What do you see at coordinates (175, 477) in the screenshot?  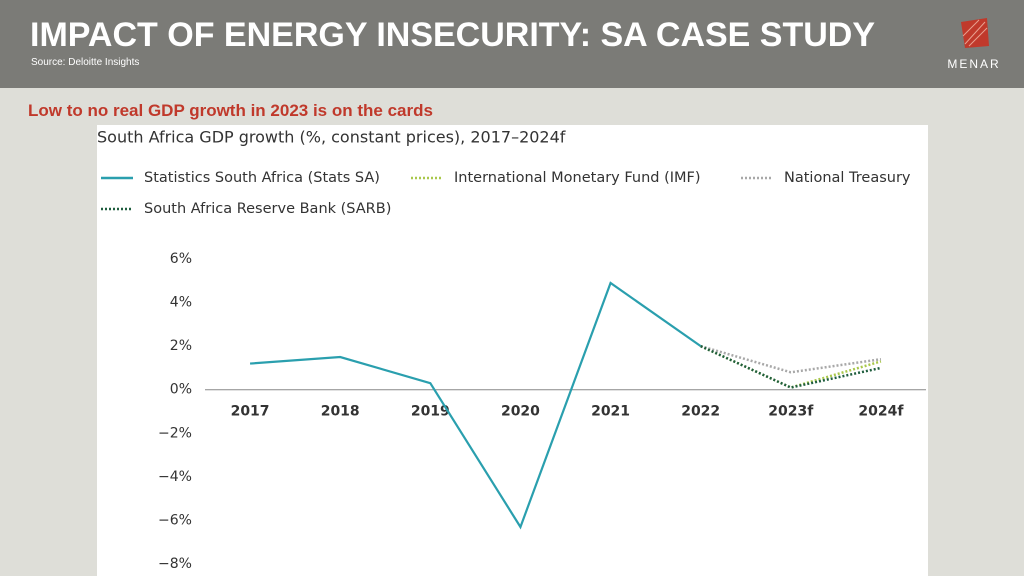 I see `y-tick-label: −4%` at bounding box center [175, 477].